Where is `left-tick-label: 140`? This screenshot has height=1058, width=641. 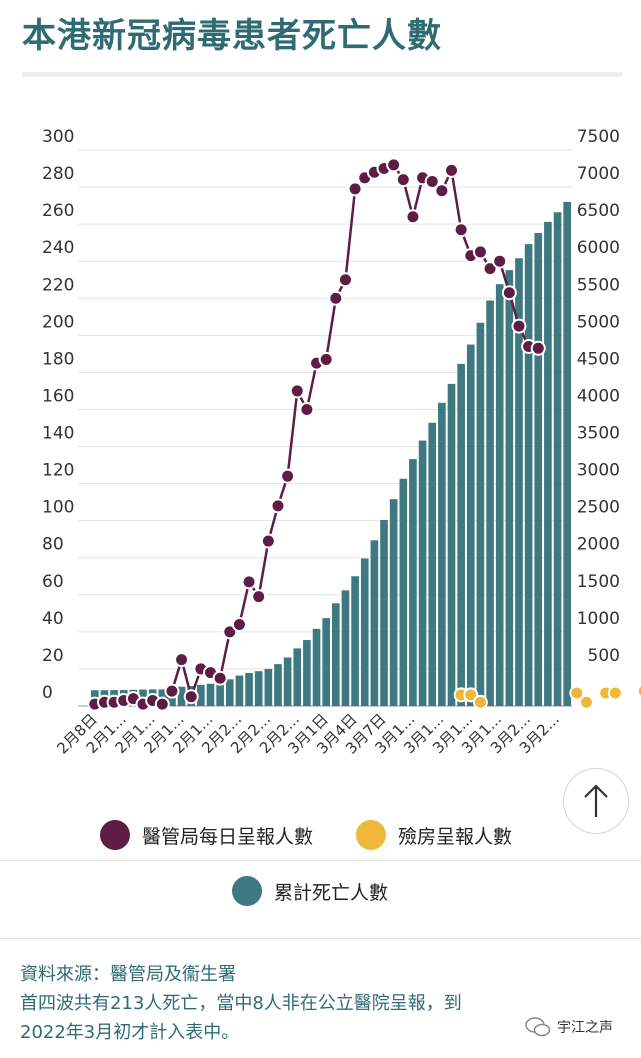
left-tick-label: 140 is located at coordinates (58, 434).